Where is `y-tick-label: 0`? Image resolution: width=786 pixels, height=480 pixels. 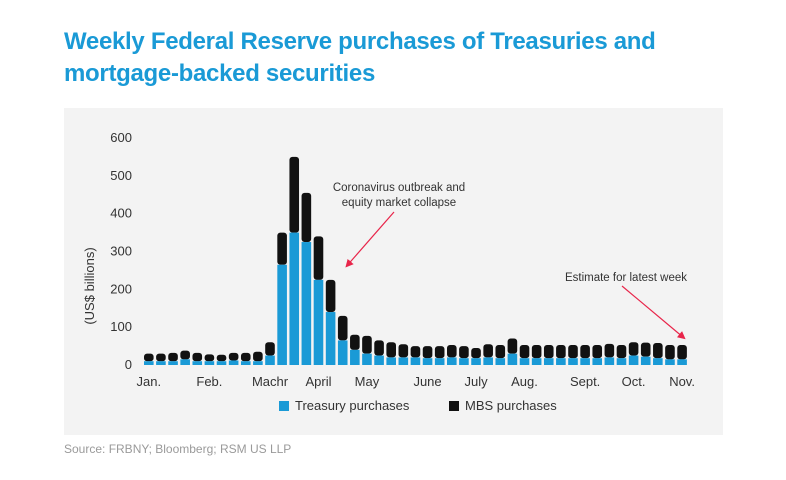
y-tick-label: 0 is located at coordinates (128, 364).